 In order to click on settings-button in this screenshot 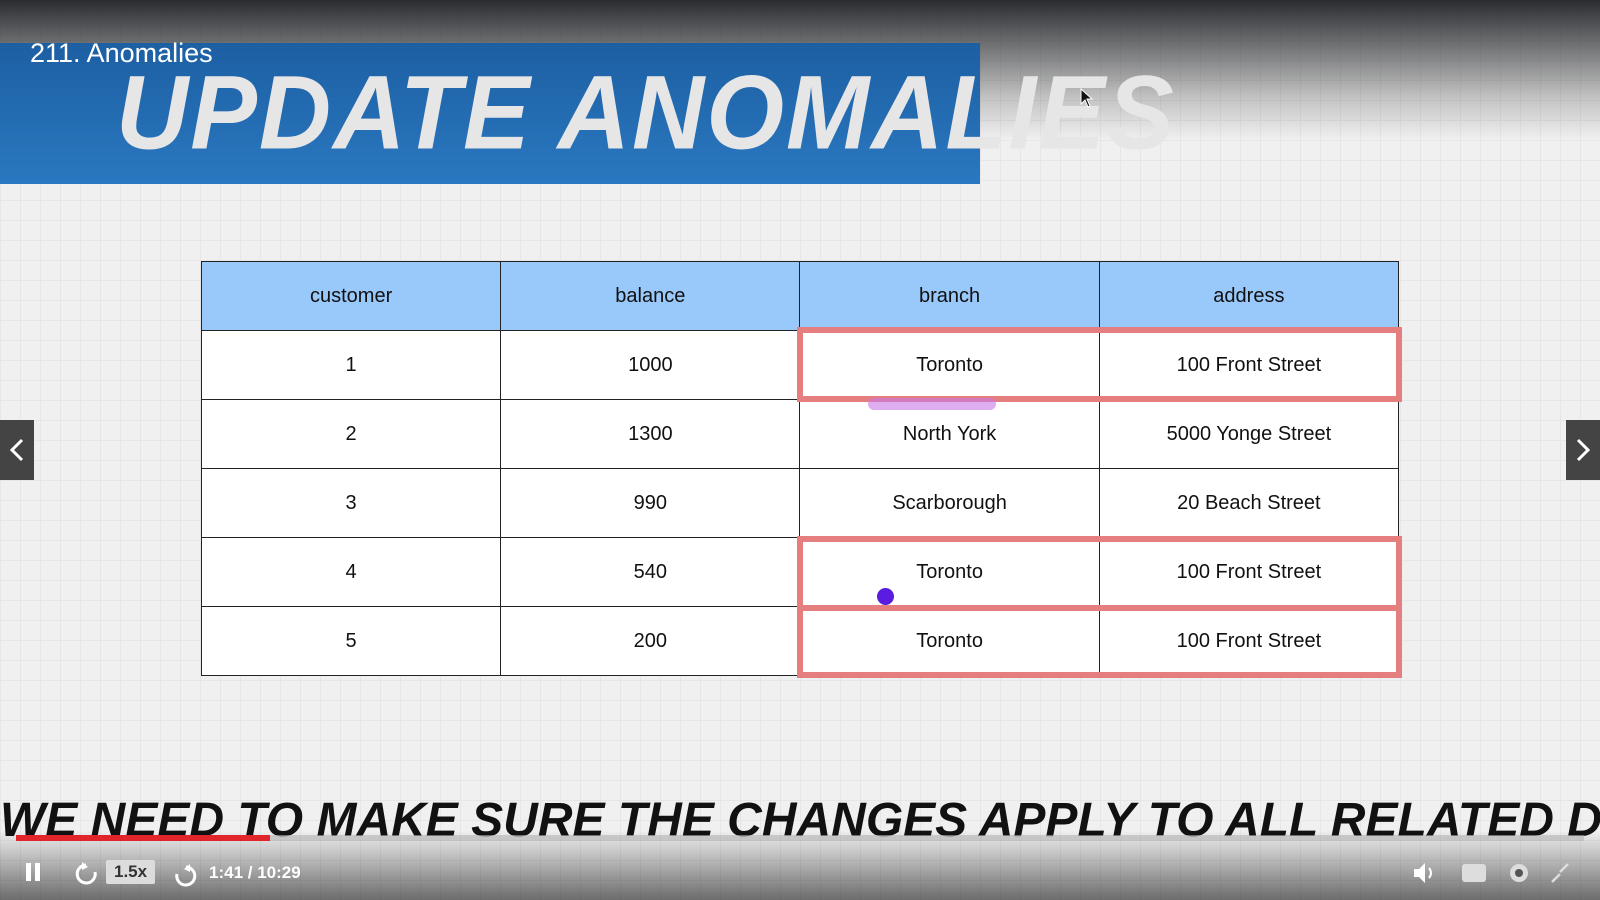, I will do `click(1519, 873)`.